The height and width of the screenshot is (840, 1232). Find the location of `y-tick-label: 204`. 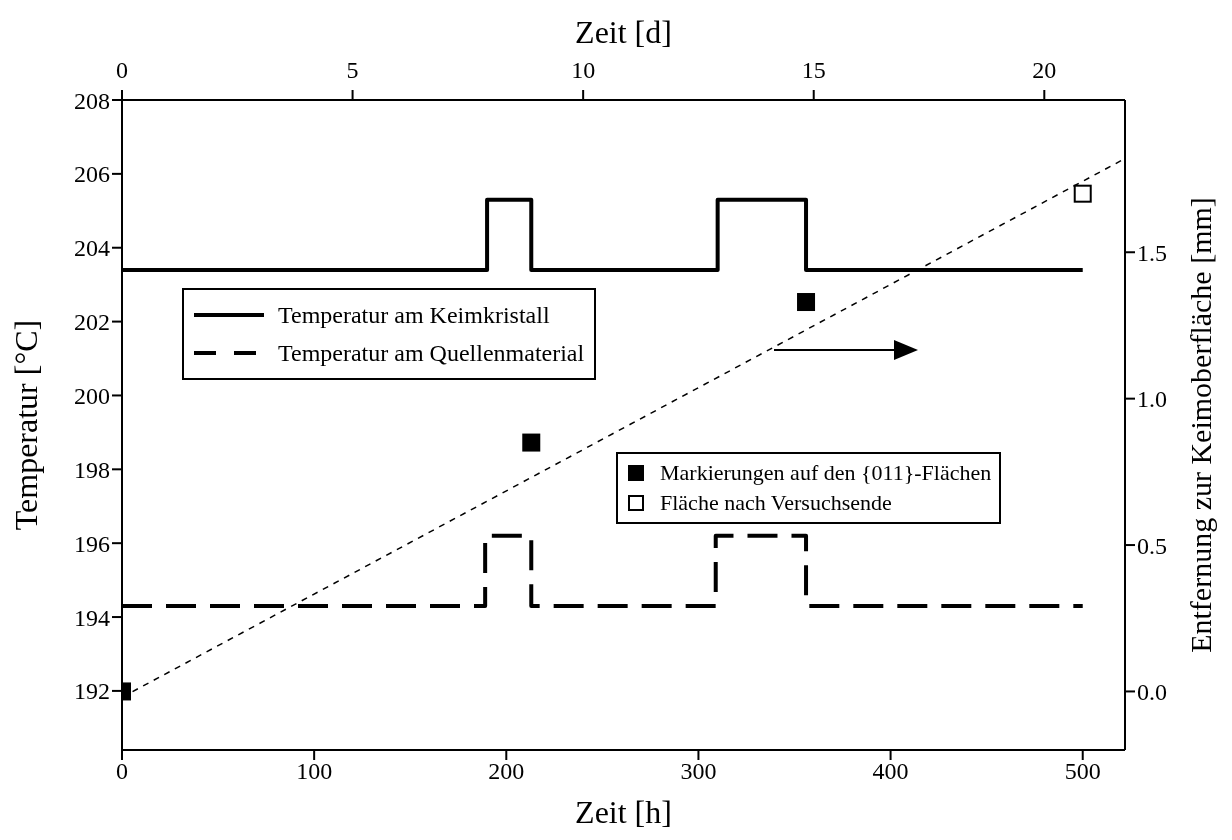

y-tick-label: 204 is located at coordinates (92, 248).